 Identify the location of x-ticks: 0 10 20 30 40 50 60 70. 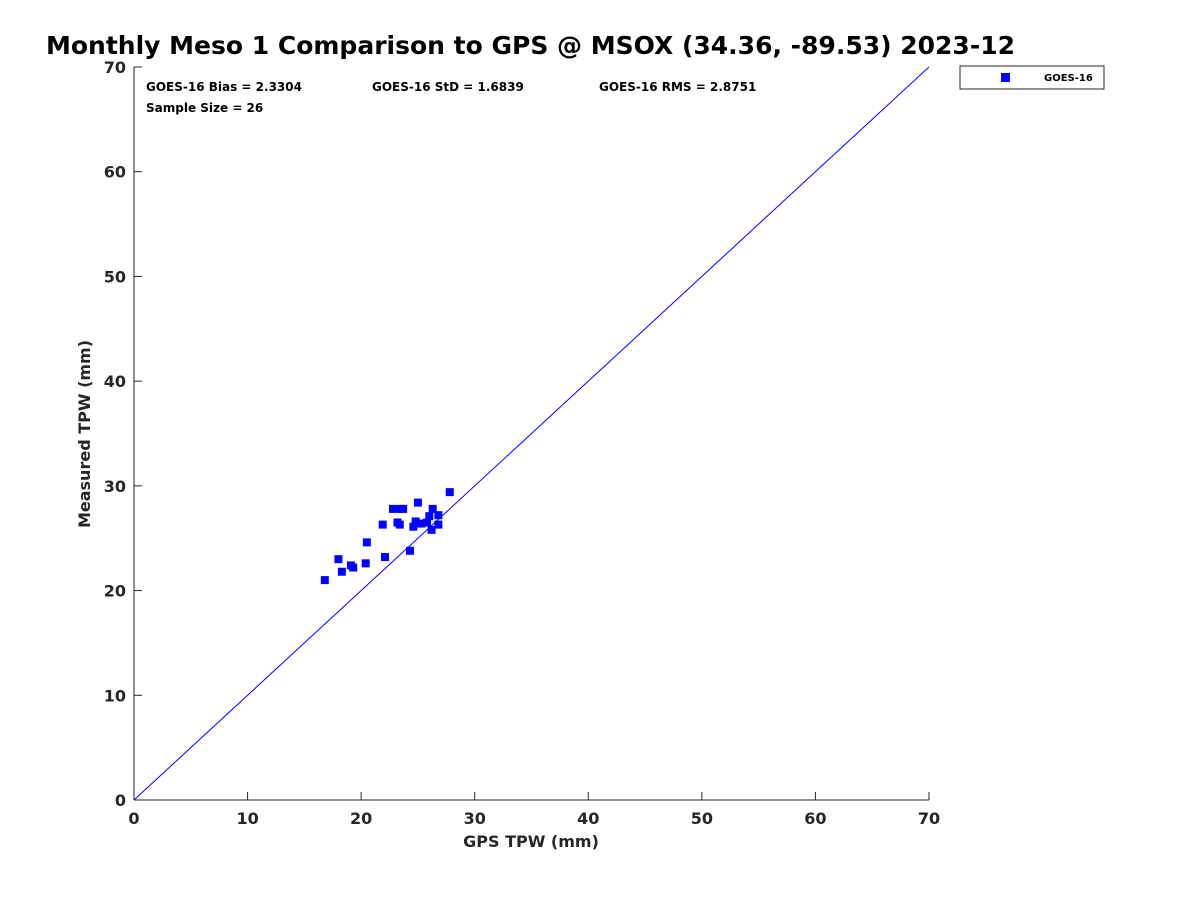
(534, 810).